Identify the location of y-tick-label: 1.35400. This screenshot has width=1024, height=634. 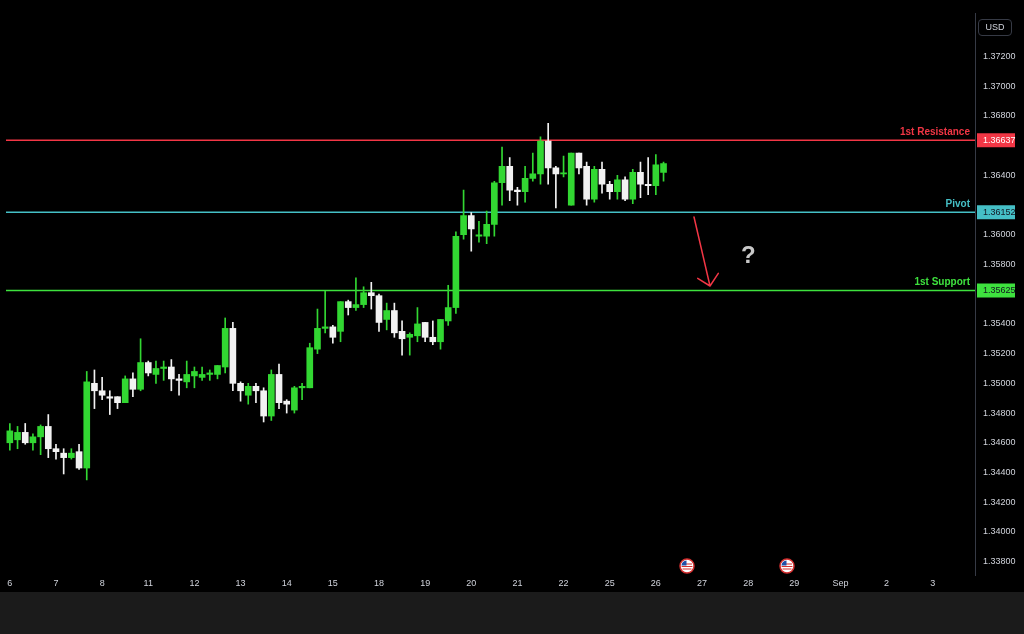
(999, 323).